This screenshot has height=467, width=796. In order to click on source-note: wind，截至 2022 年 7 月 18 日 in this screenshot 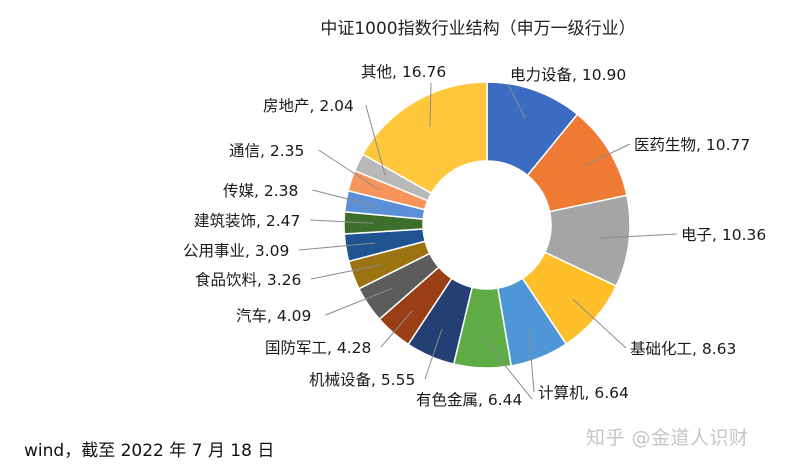, I will do `click(149, 451)`.